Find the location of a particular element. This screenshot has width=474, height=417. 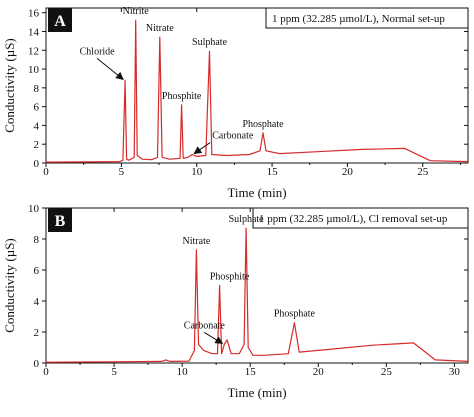

y-tick-label: 12 is located at coordinates (33, 51).